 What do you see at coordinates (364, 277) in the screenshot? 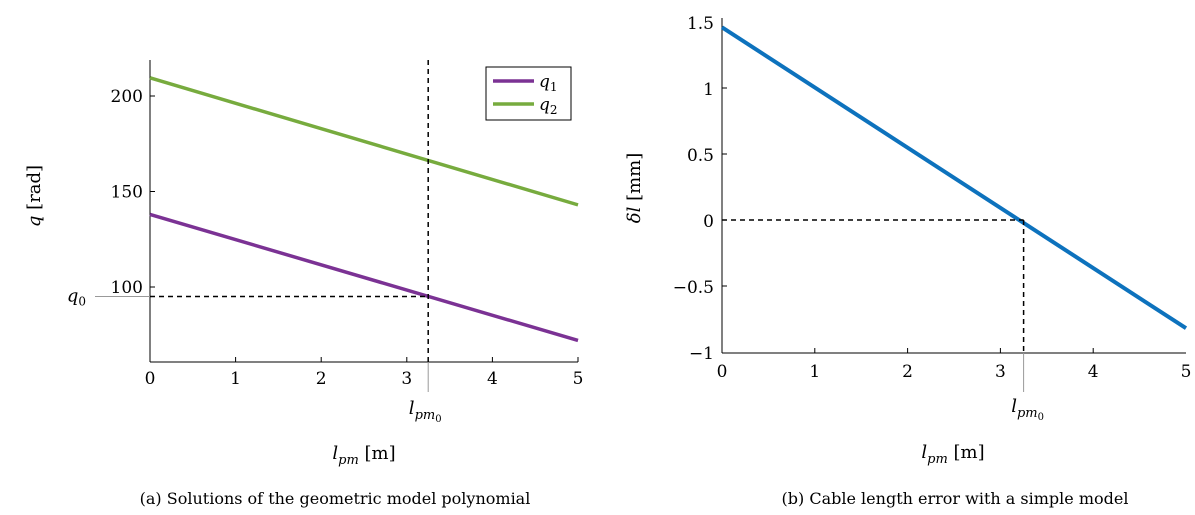
I see `chart-a-series-q1-line` at bounding box center [364, 277].